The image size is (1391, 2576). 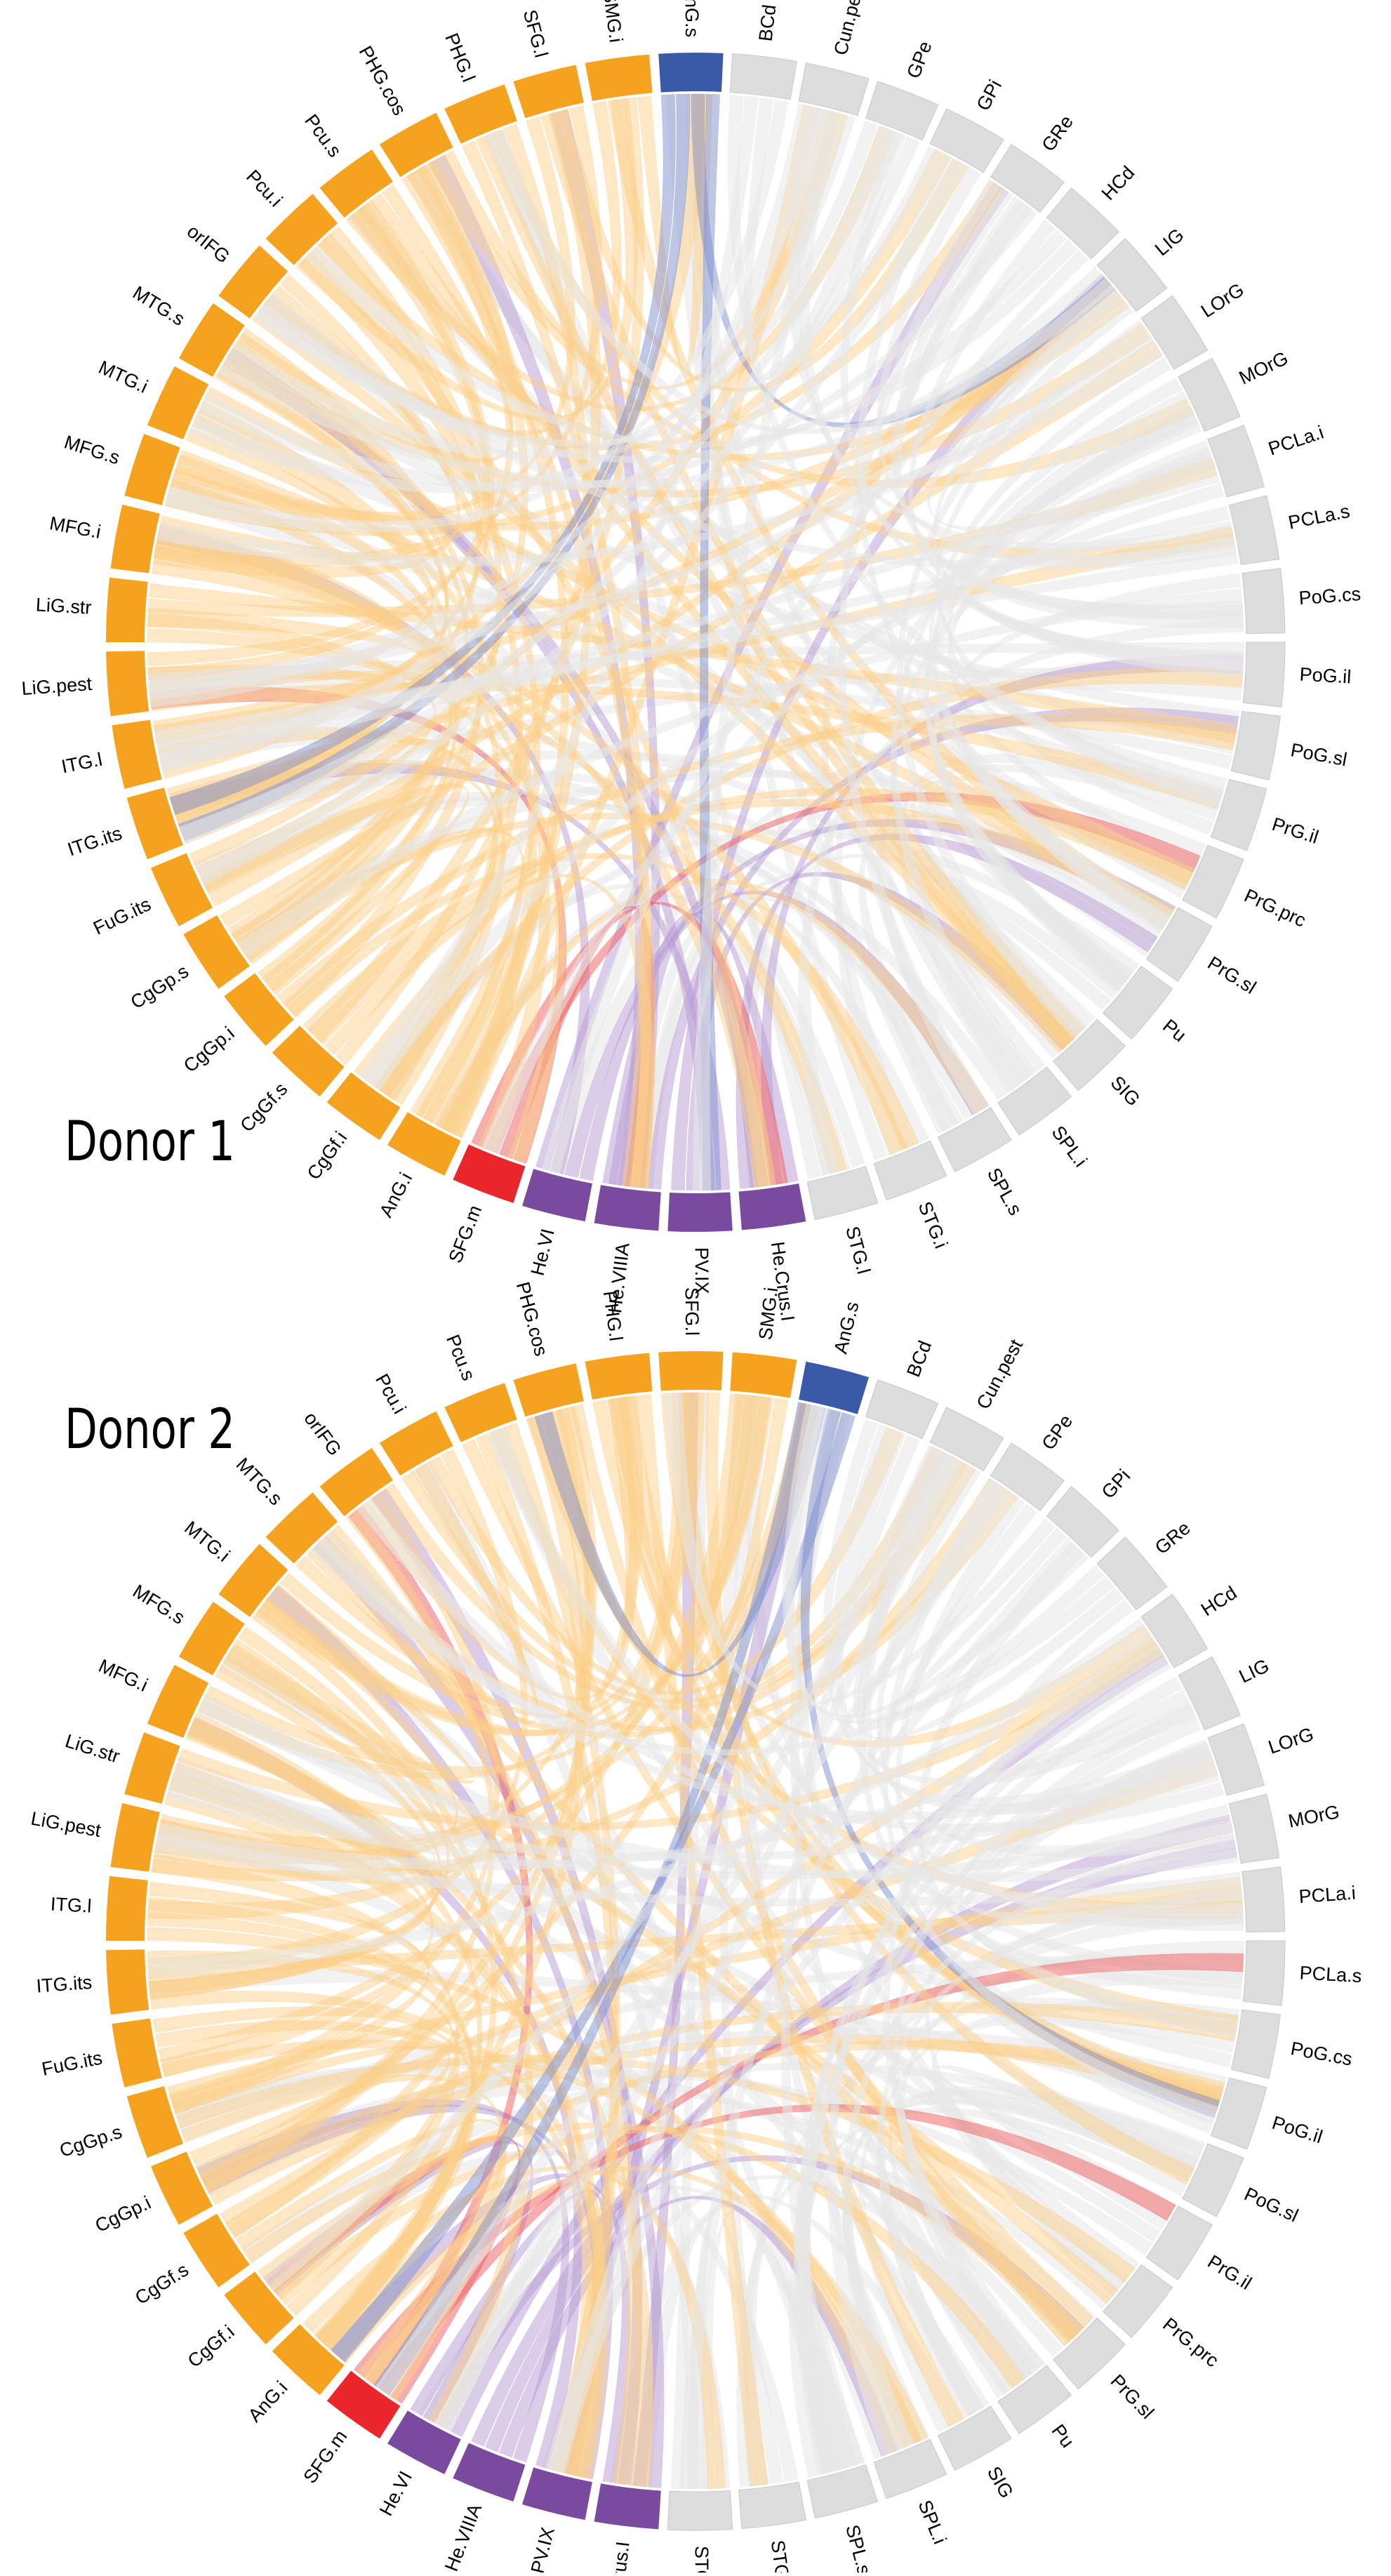 What do you see at coordinates (463, 2537) in the screenshot?
I see `segment-label-he-viiia: He.VIIIA` at bounding box center [463, 2537].